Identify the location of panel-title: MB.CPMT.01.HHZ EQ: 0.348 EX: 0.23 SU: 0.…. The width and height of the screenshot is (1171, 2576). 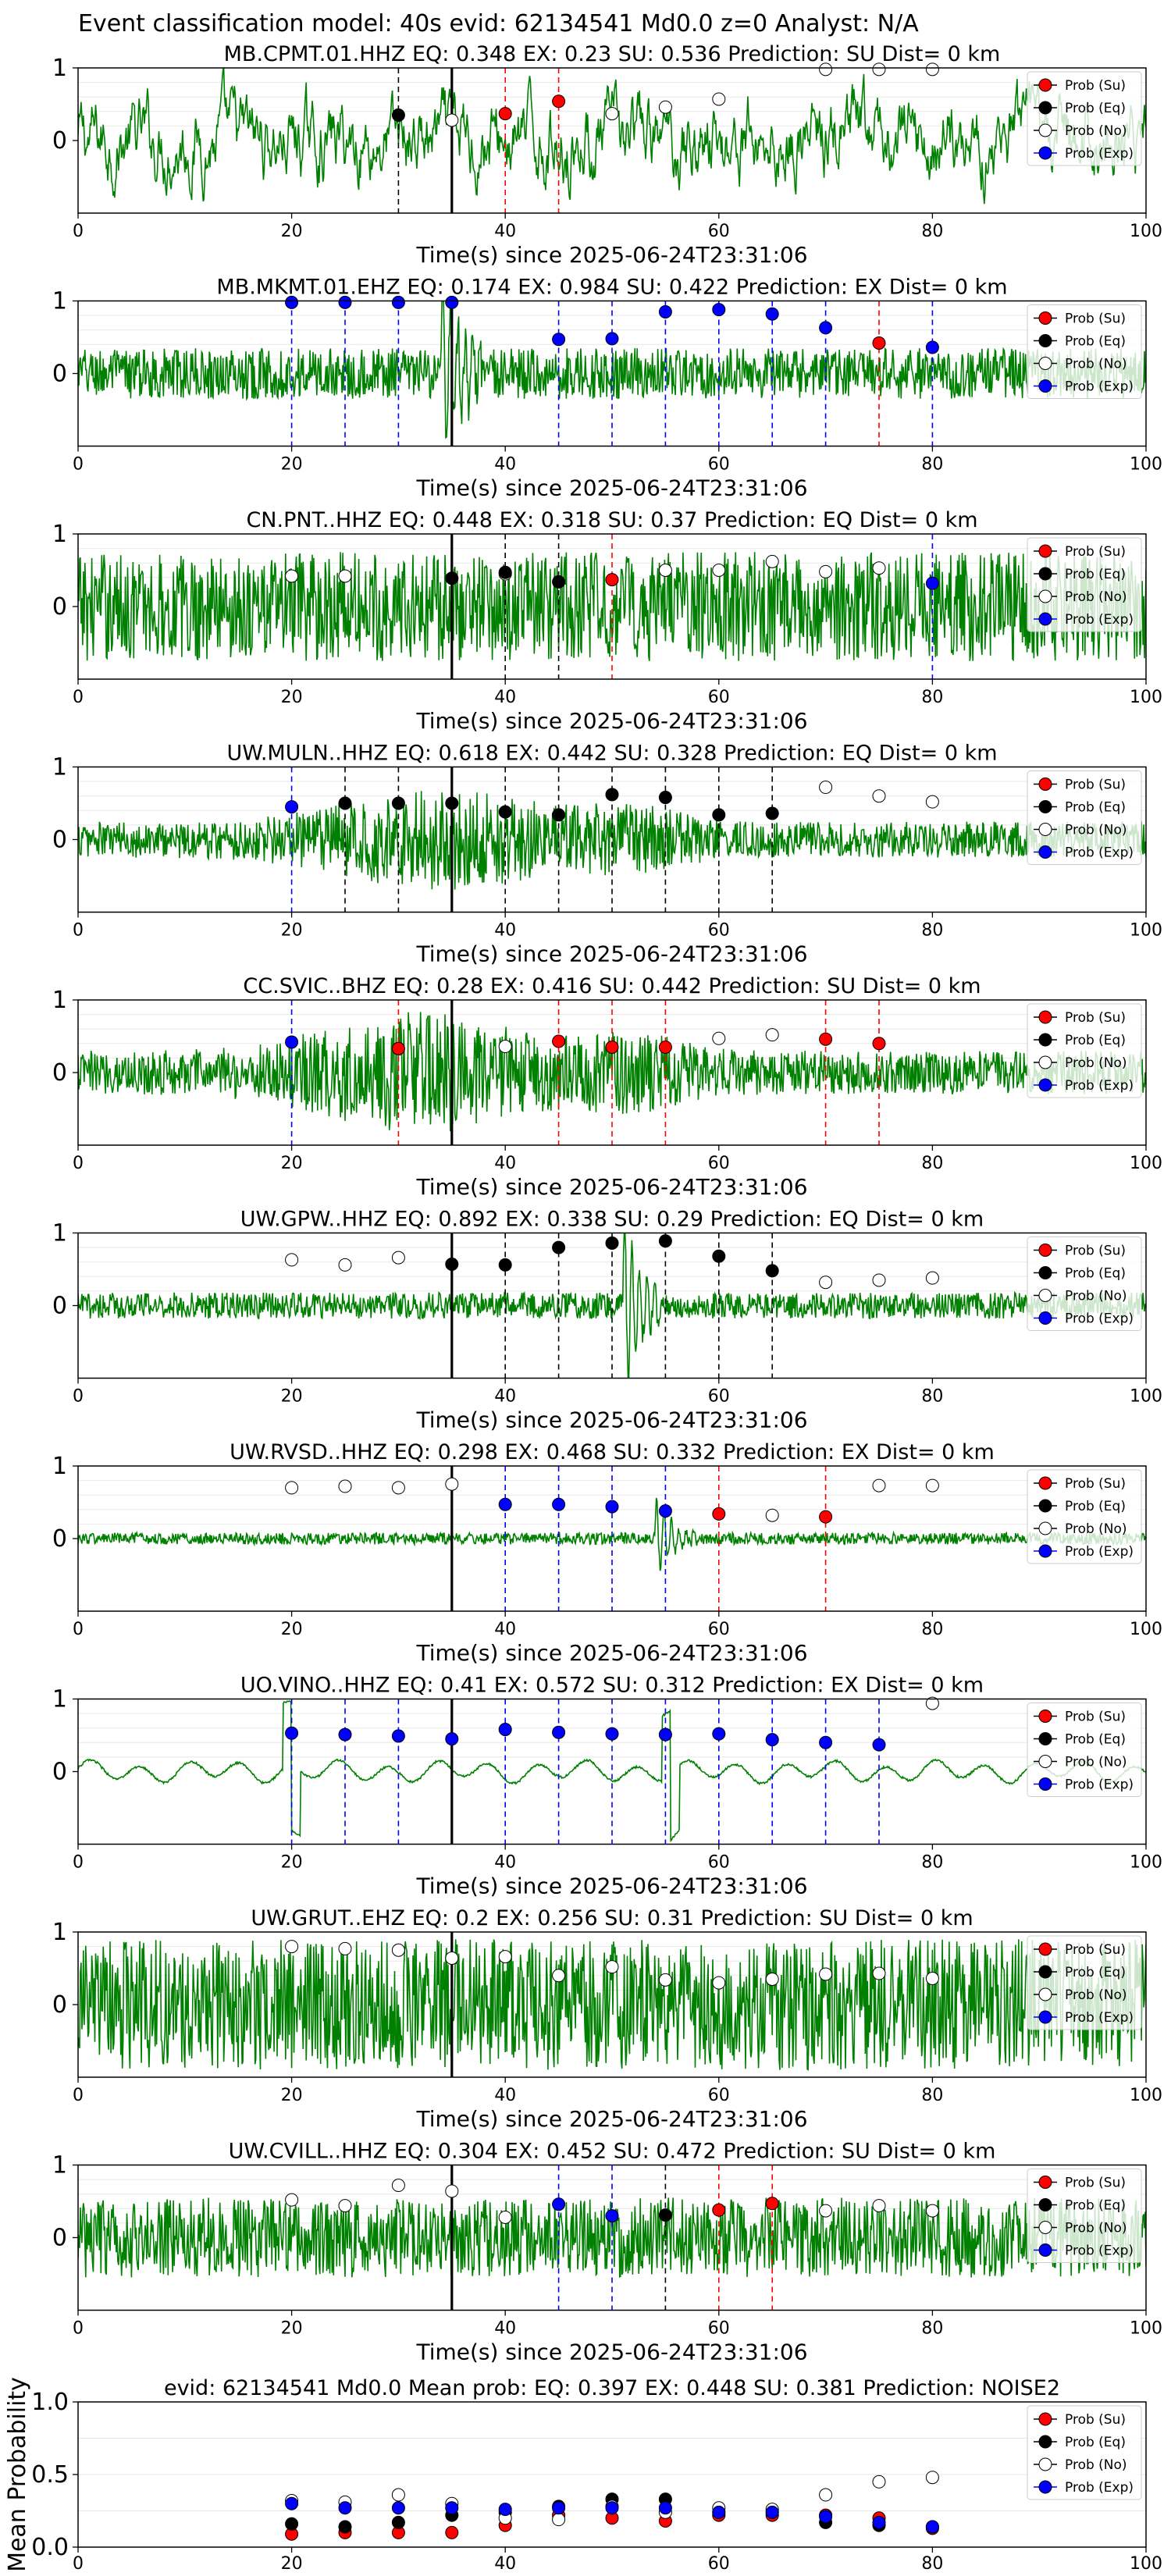
(612, 54).